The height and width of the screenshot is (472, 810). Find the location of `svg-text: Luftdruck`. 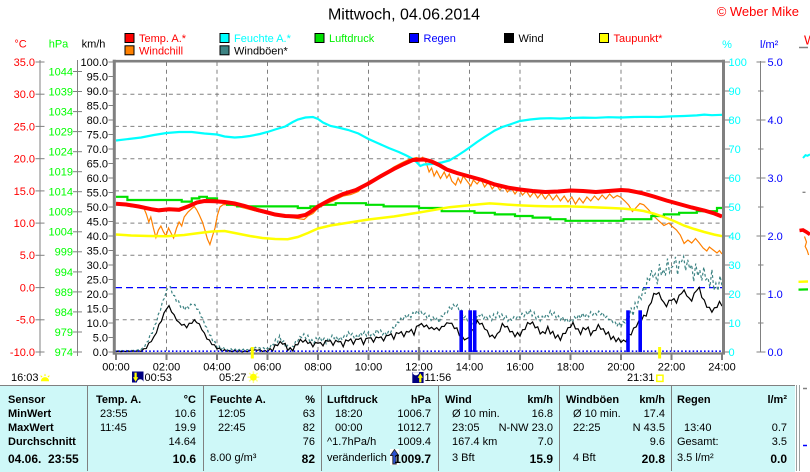

svg-text: Luftdruck is located at coordinates (352, 39).